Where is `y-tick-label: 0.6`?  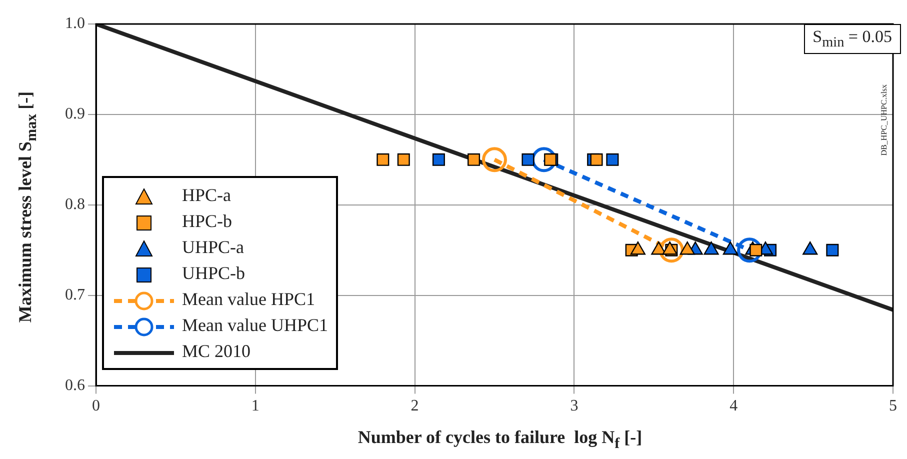
y-tick-label: 0.6 is located at coordinates (75, 385).